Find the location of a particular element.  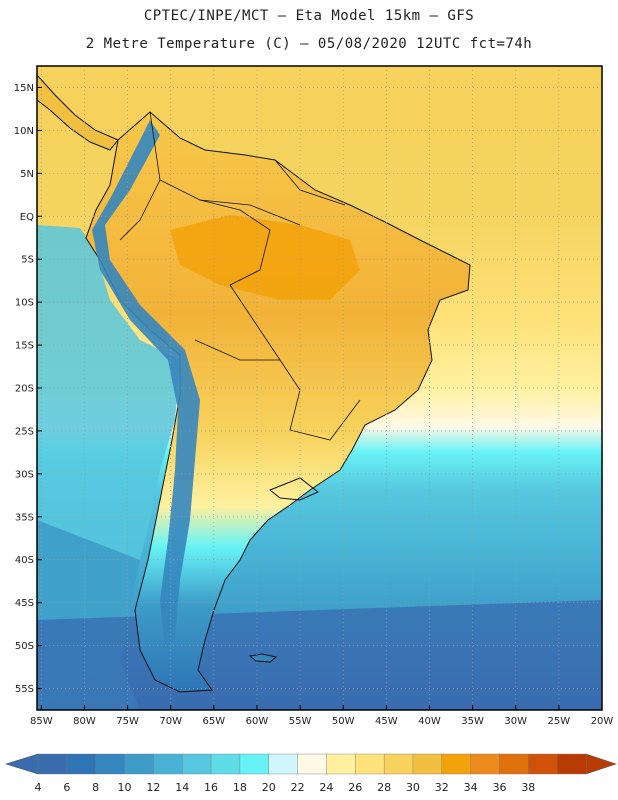

lon-tick-label: 20W is located at coordinates (602, 721).